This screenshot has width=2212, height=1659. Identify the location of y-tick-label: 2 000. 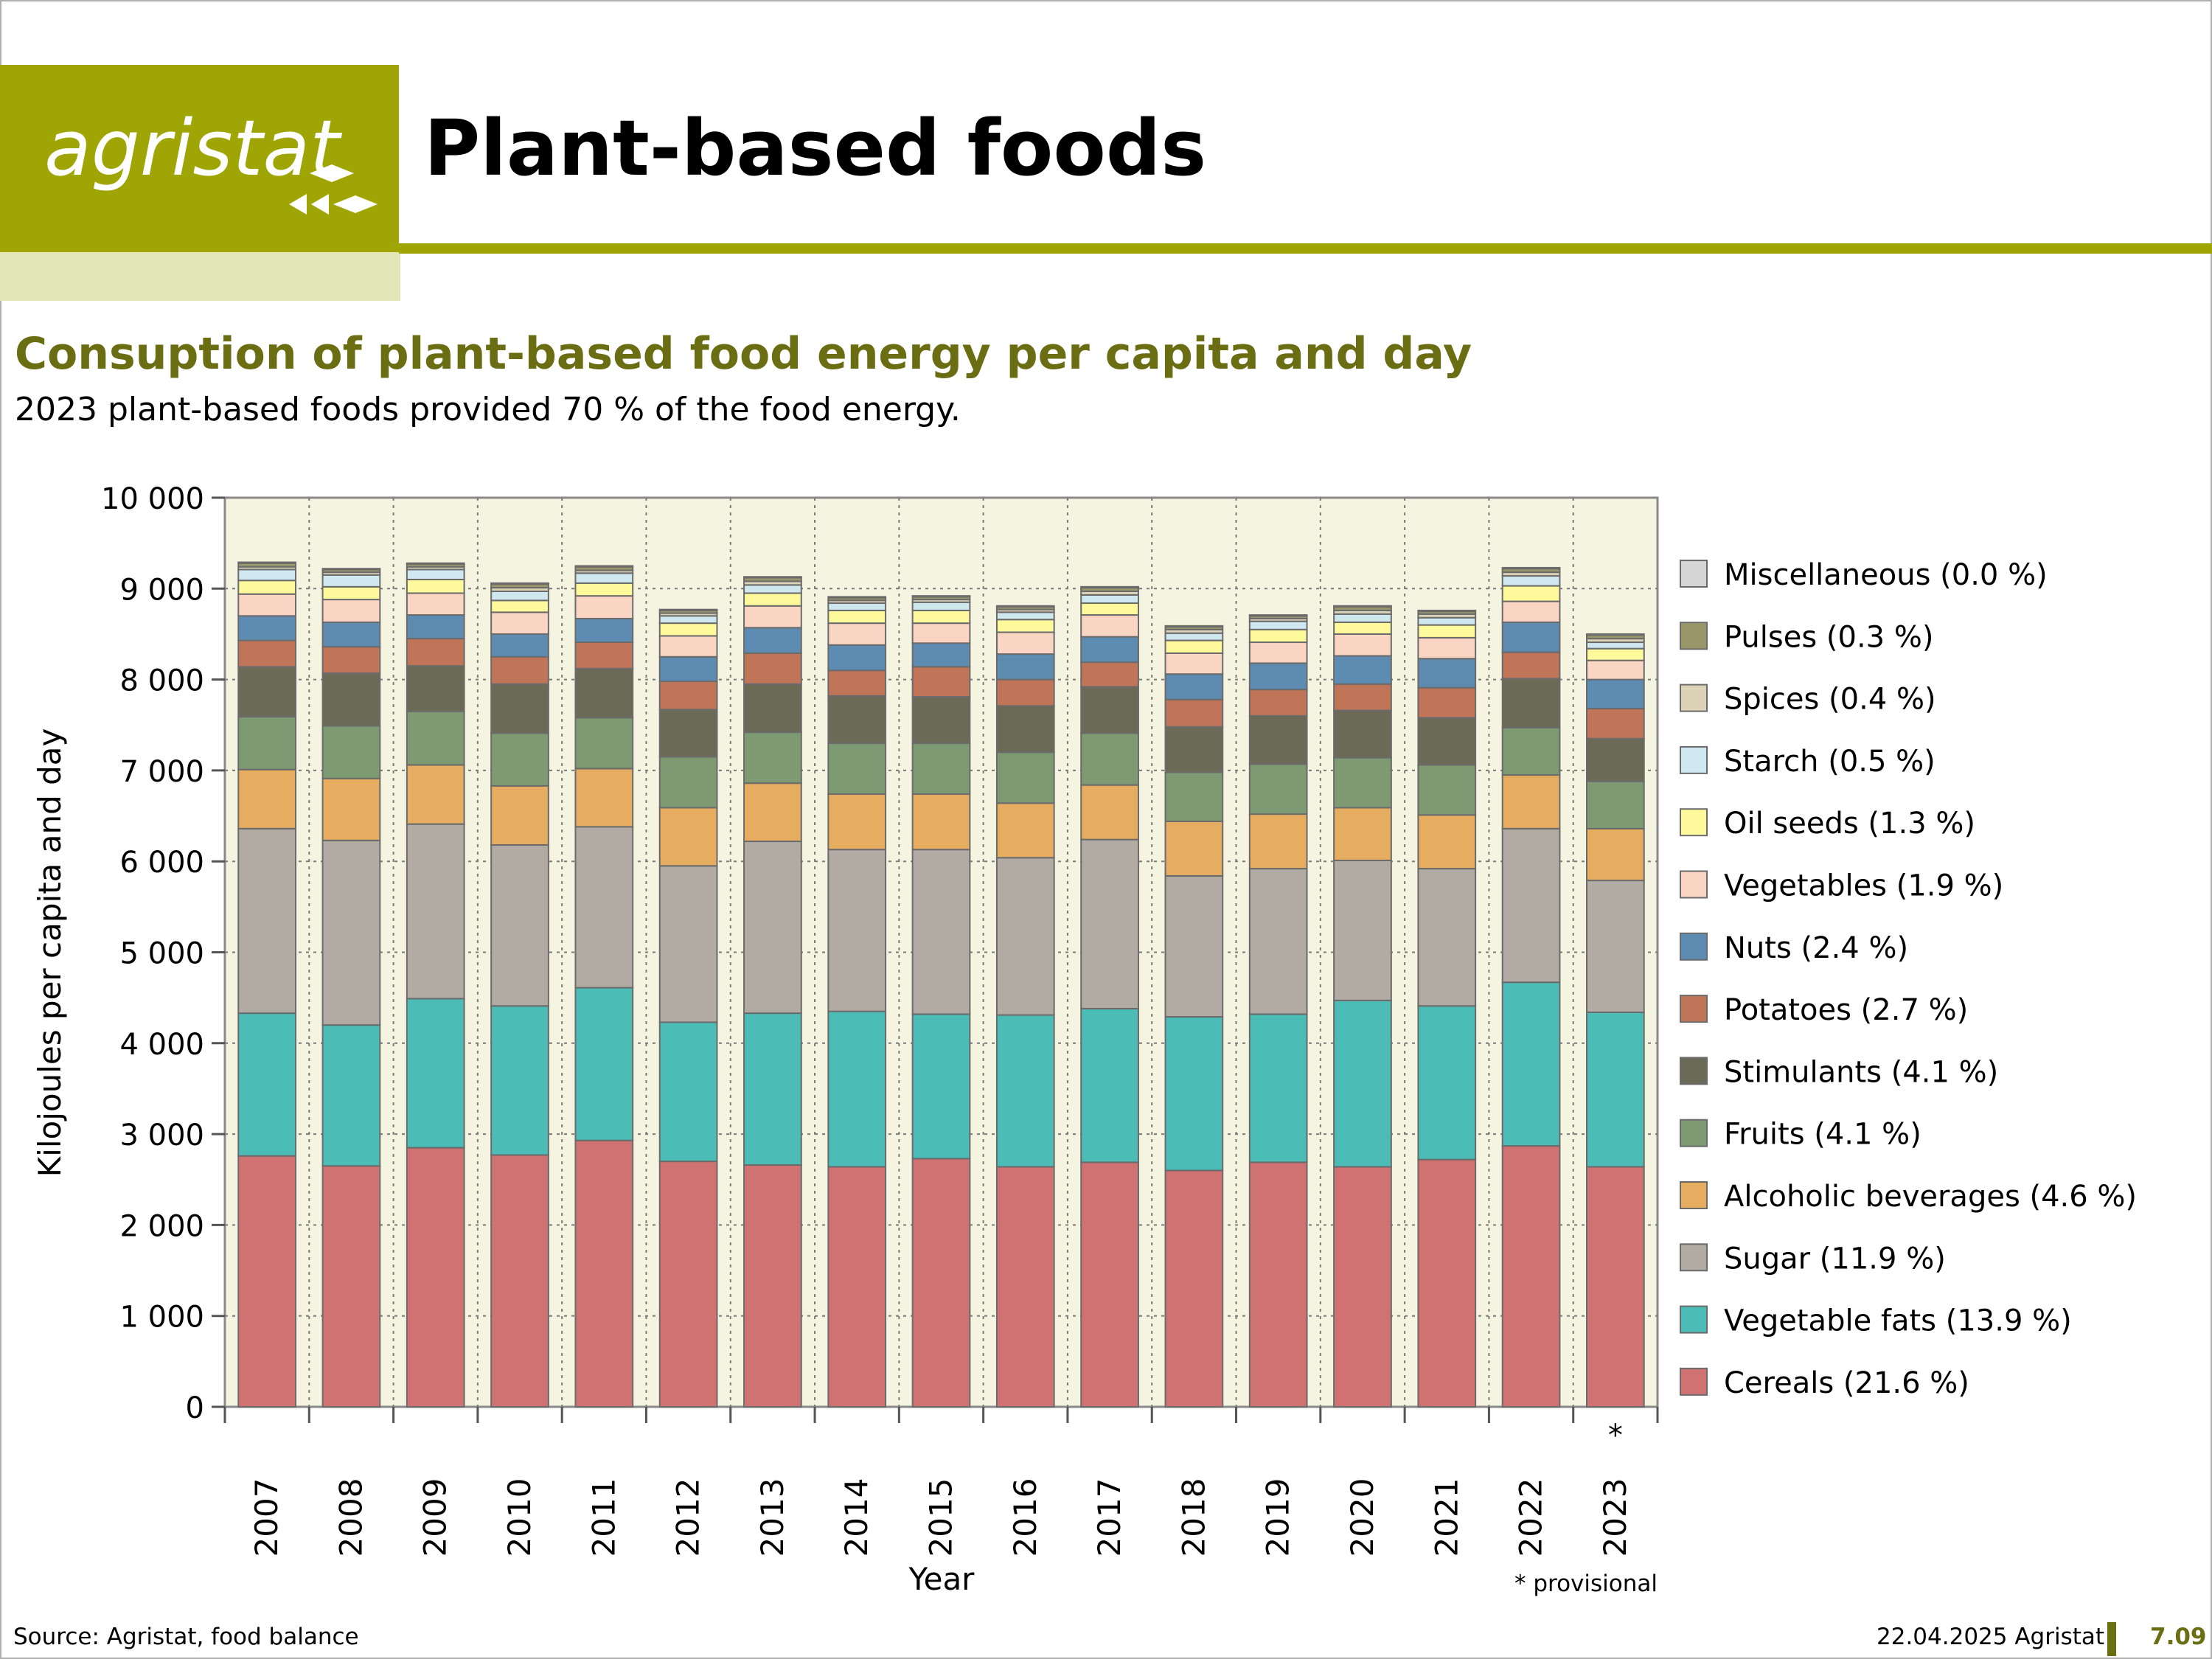
(161, 1226).